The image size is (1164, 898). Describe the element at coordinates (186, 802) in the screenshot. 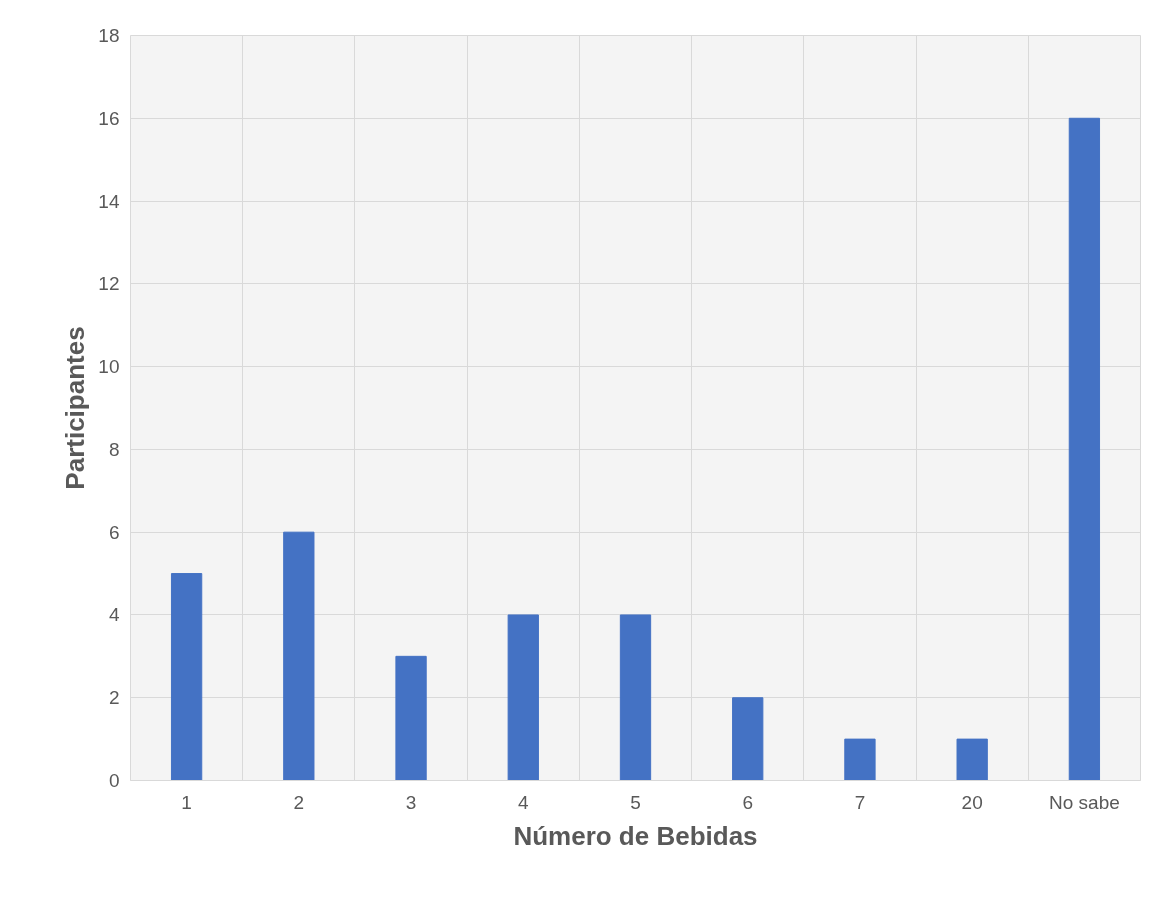

I see `x-tick-label: 1` at that location.